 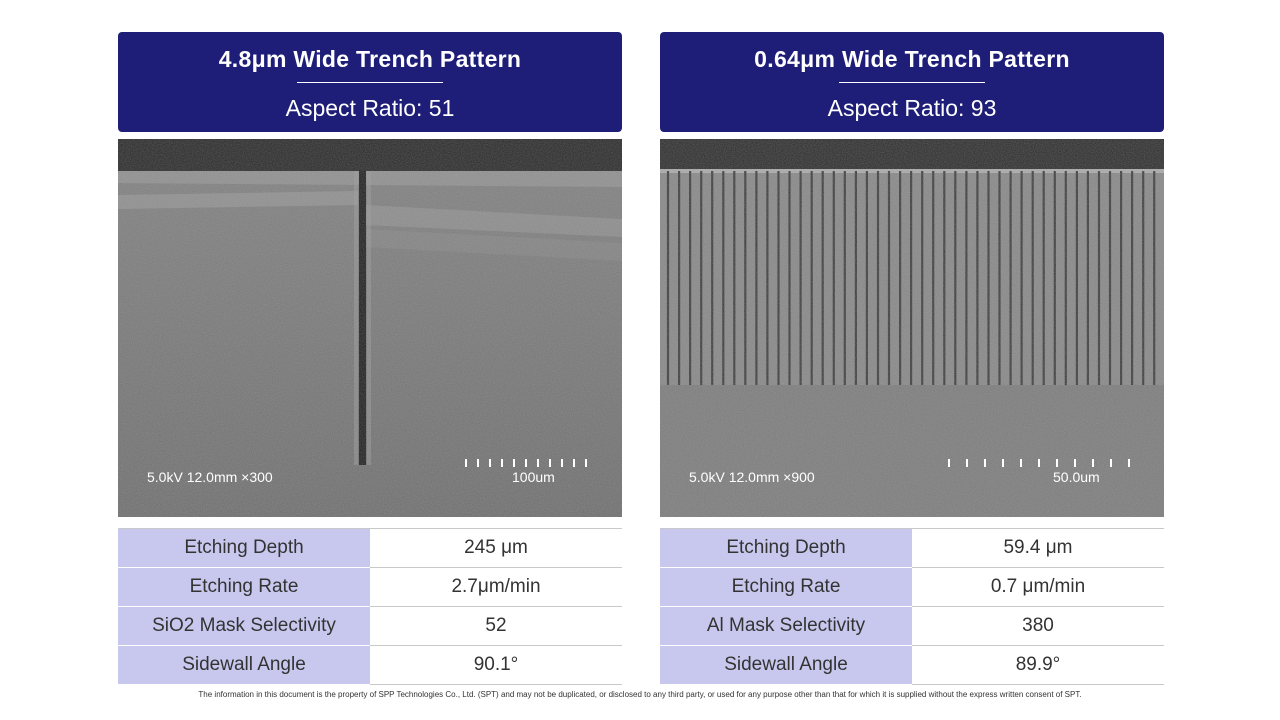 I want to click on aspect-ratio-label: Aspect Ratio: 51, so click(x=370, y=108).